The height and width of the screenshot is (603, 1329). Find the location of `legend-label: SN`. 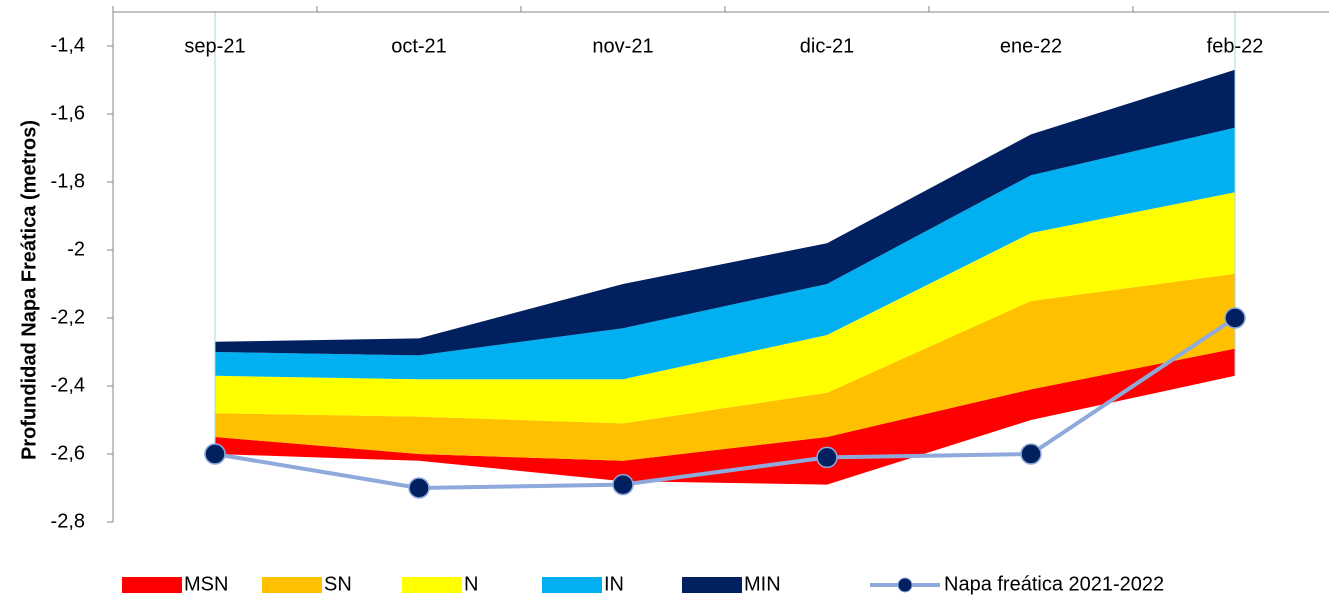

legend-label: SN is located at coordinates (338, 584).